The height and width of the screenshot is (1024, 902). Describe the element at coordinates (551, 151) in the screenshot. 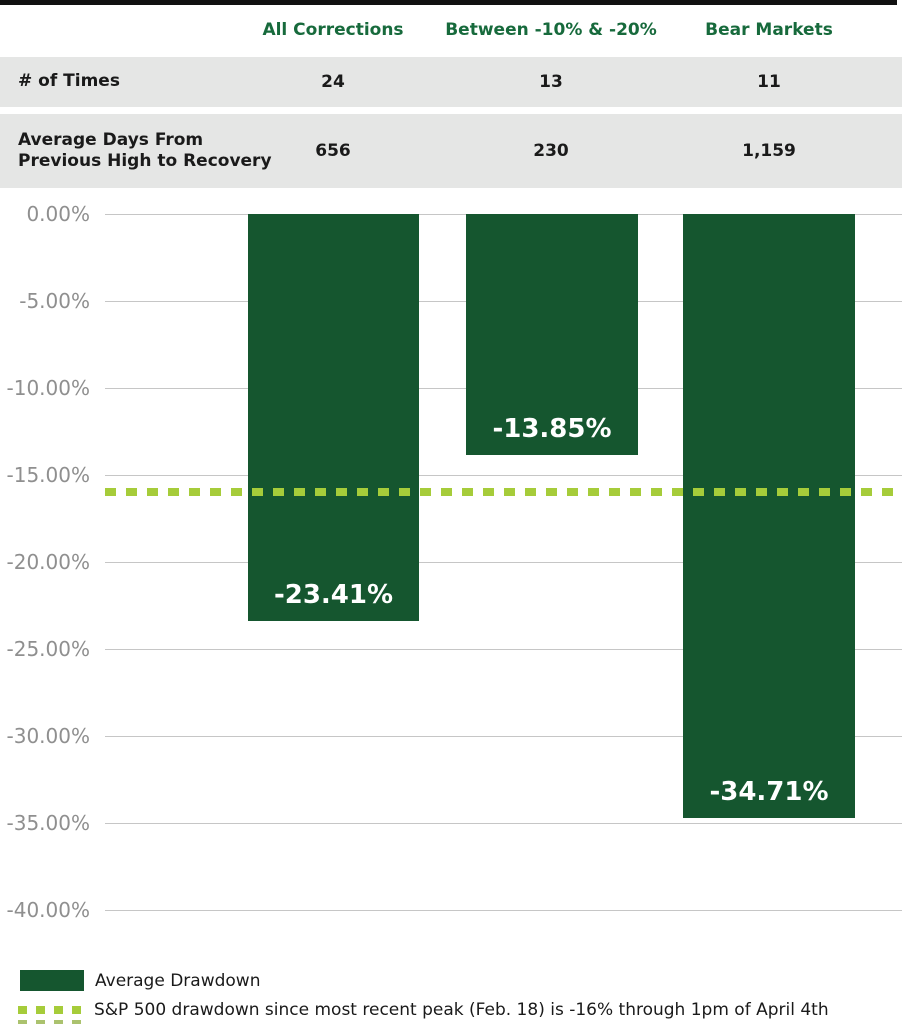

I see `cell-value: 230` at that location.